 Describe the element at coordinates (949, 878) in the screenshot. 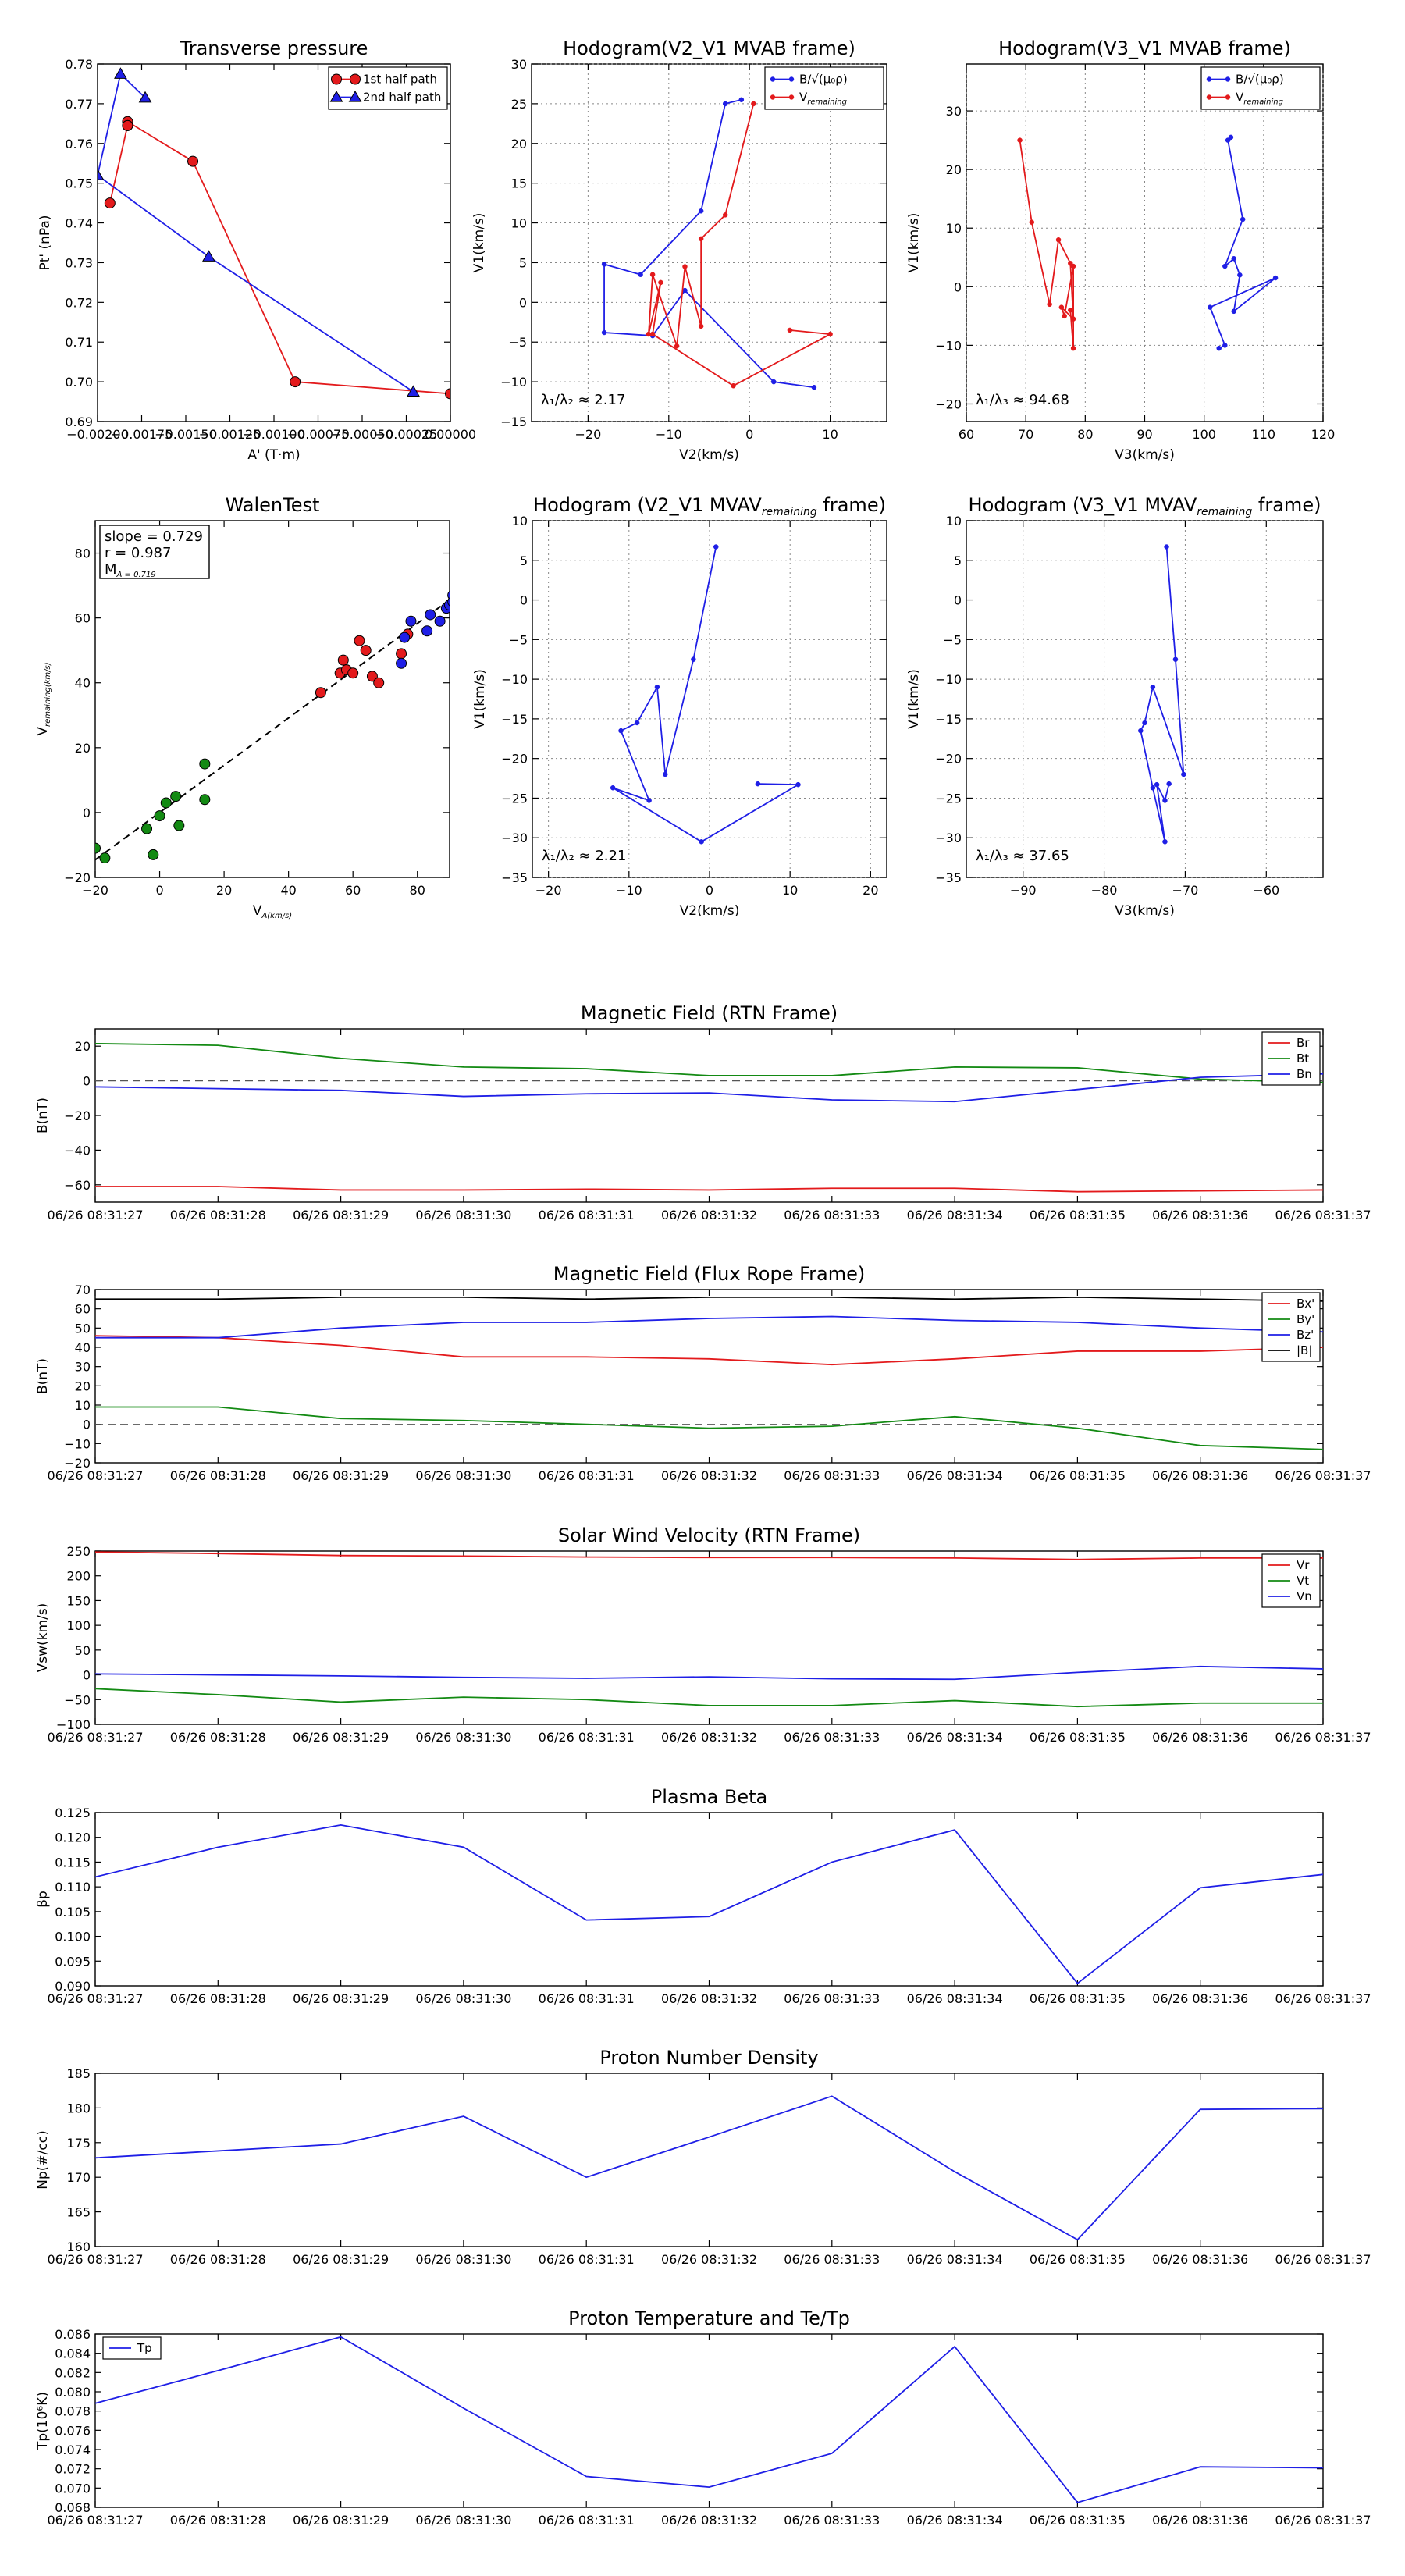

I see `y-tick-label: −35` at that location.